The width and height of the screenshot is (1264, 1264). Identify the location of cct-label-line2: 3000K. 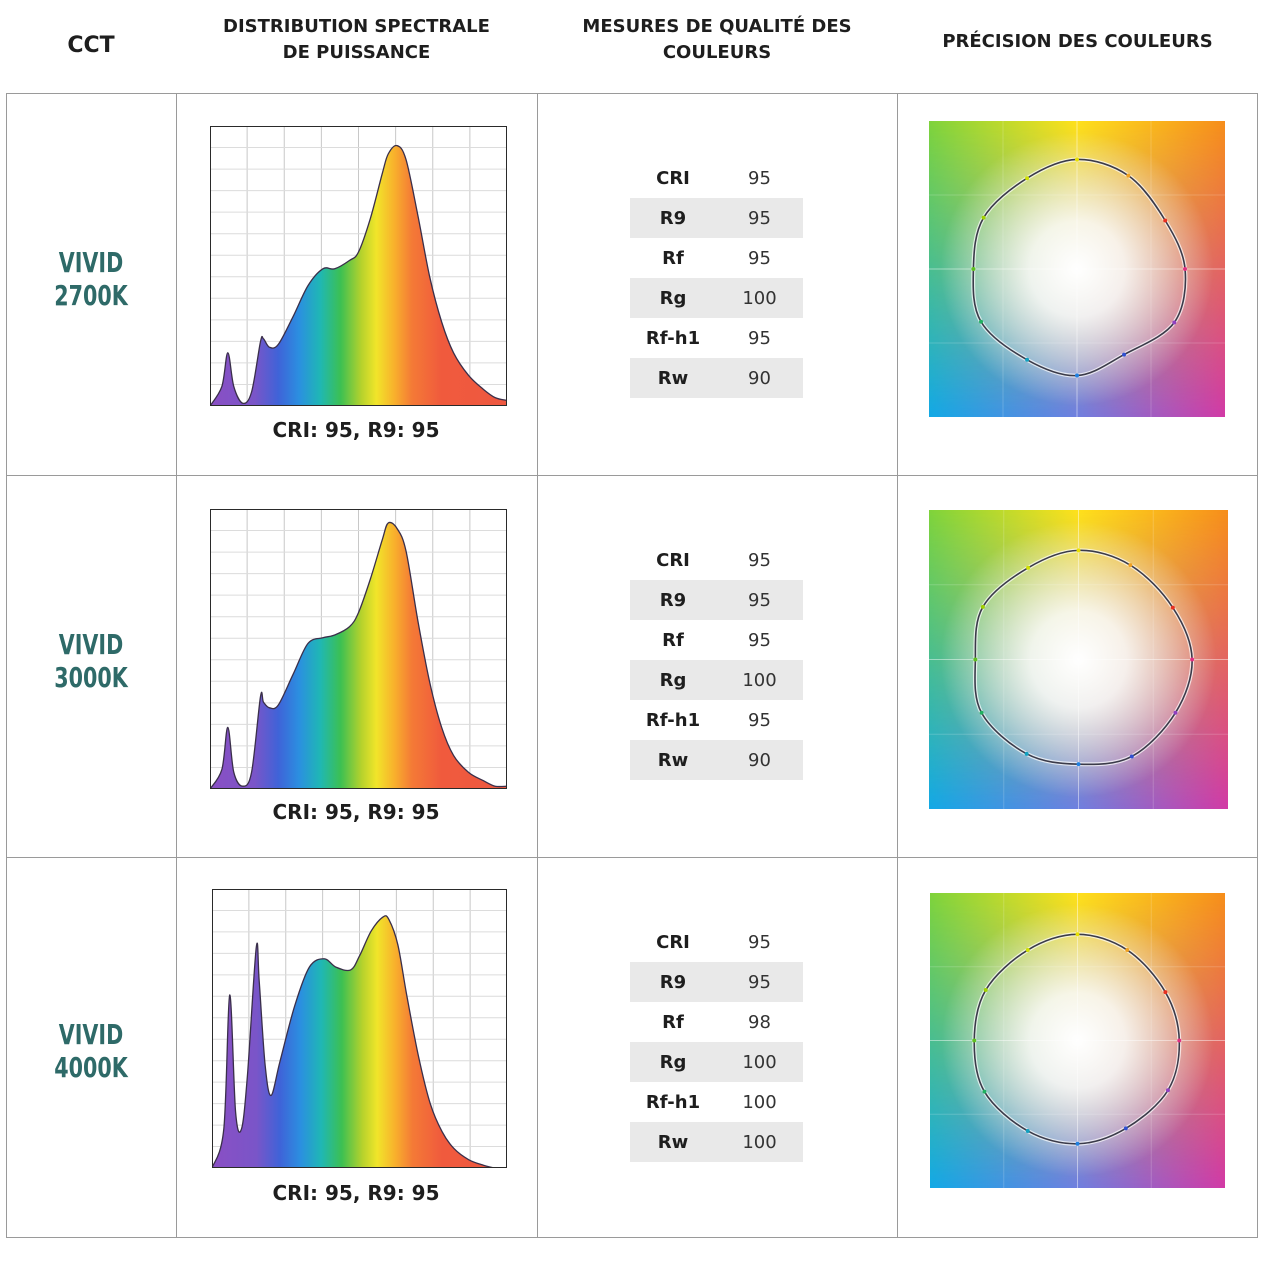
(91, 677).